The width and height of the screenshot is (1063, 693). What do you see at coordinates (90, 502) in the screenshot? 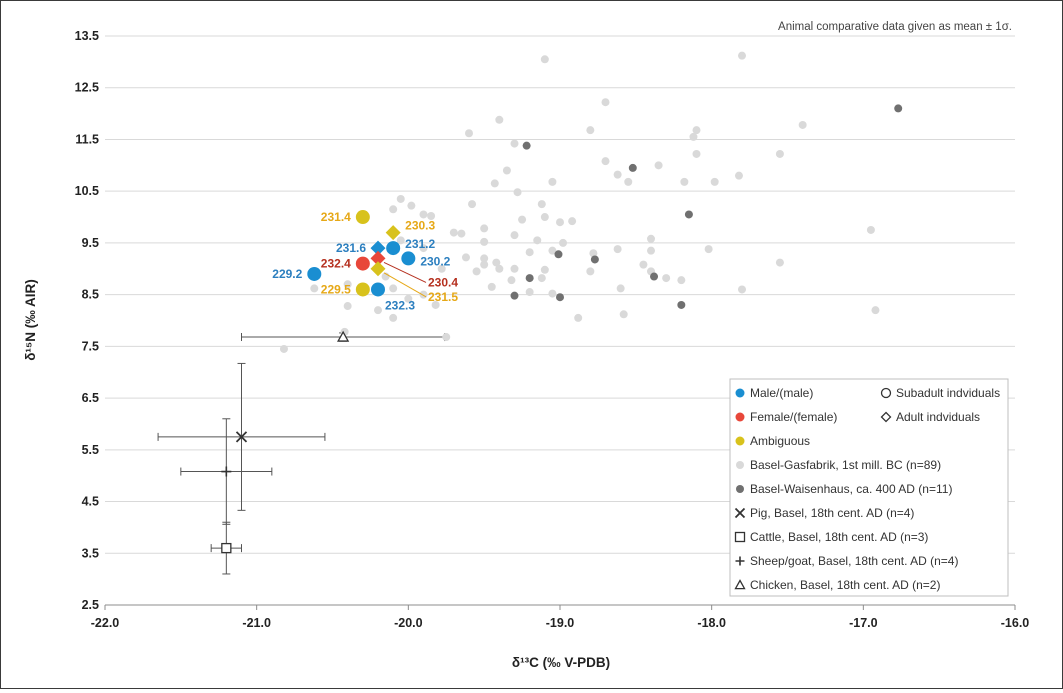
I see `y-tick-label: 4.5` at bounding box center [90, 502].